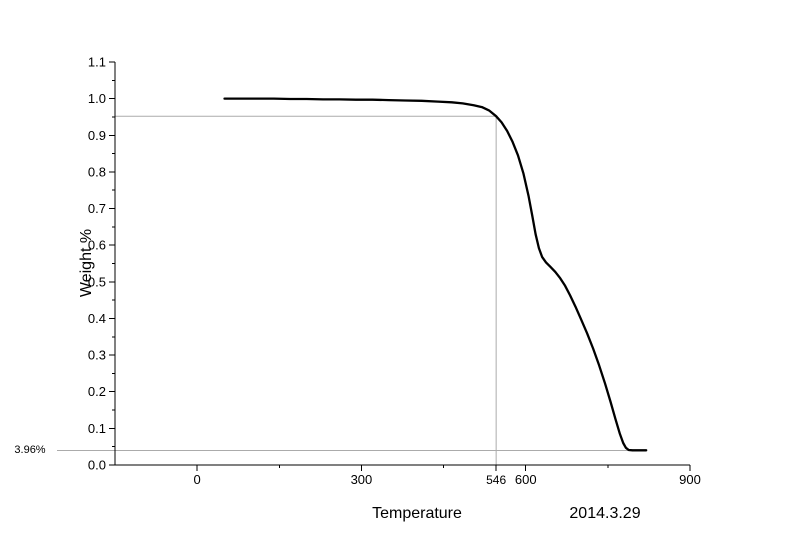 The image size is (800, 557). What do you see at coordinates (97, 428) in the screenshot?
I see `y-tick-label: 0.1` at bounding box center [97, 428].